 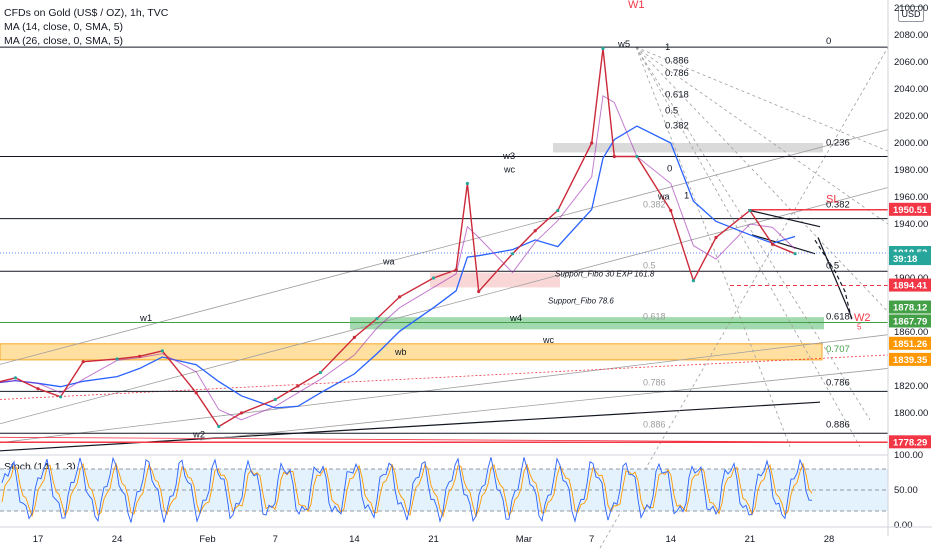 What do you see at coordinates (688, 148) in the screenshot?
I see `grey-resistance-zone` at bounding box center [688, 148].